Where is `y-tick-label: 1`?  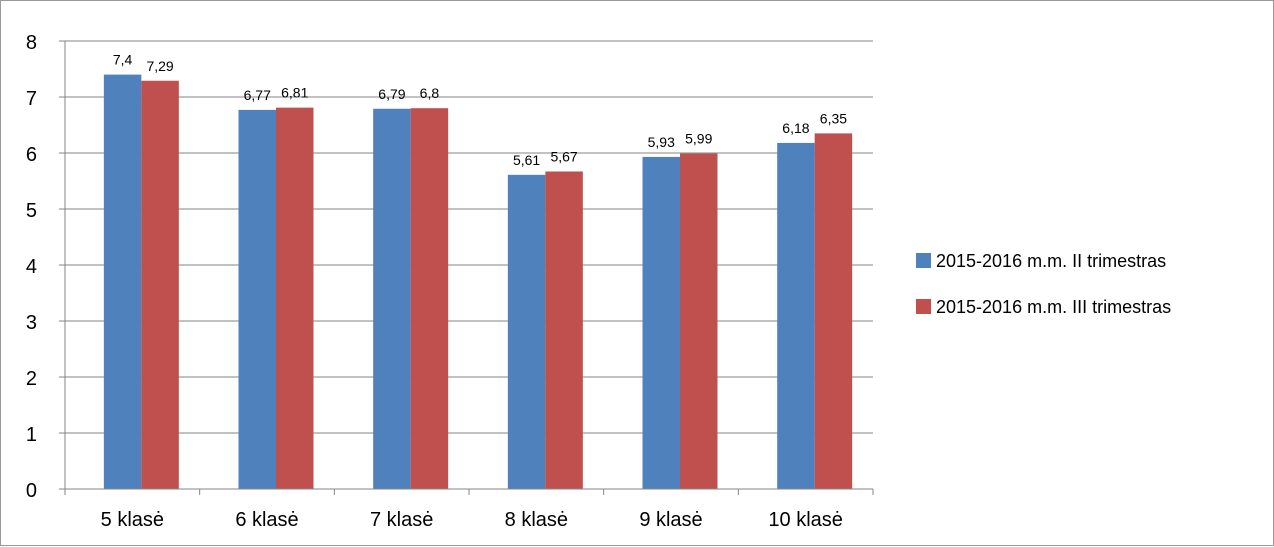
y-tick-label: 1 is located at coordinates (31, 435).